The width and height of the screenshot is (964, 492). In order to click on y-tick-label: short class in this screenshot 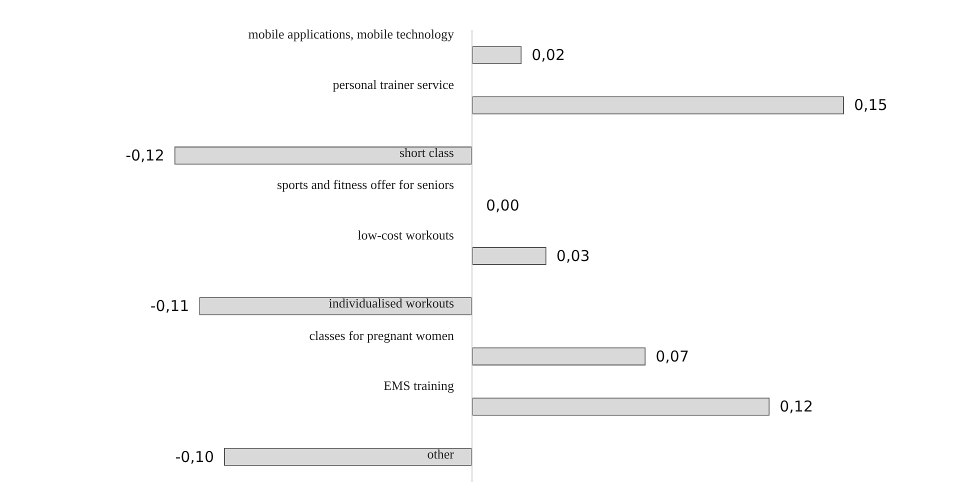, I will do `click(426, 152)`.